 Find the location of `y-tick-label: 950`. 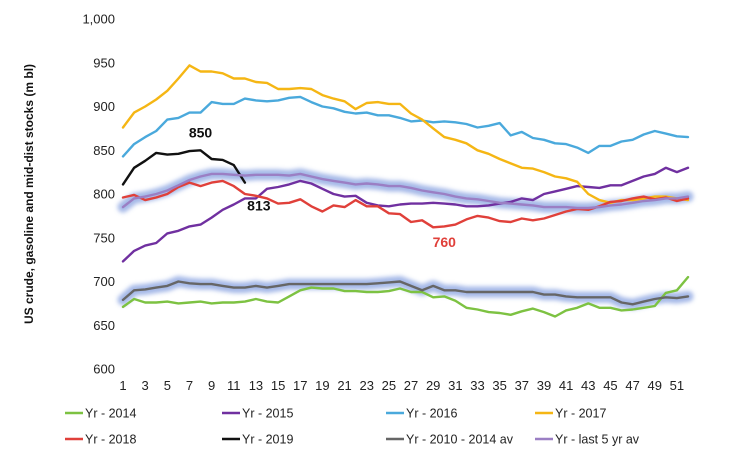

y-tick-label: 950 is located at coordinates (104, 62).